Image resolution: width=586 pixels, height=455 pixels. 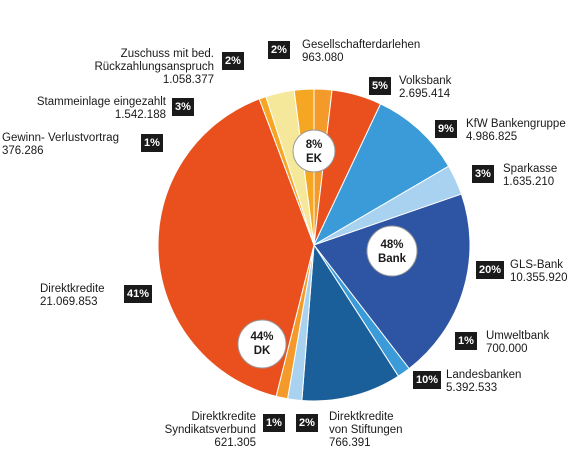 What do you see at coordinates (262, 344) in the screenshot?
I see `group-bubble-dk: 44% DK` at bounding box center [262, 344].